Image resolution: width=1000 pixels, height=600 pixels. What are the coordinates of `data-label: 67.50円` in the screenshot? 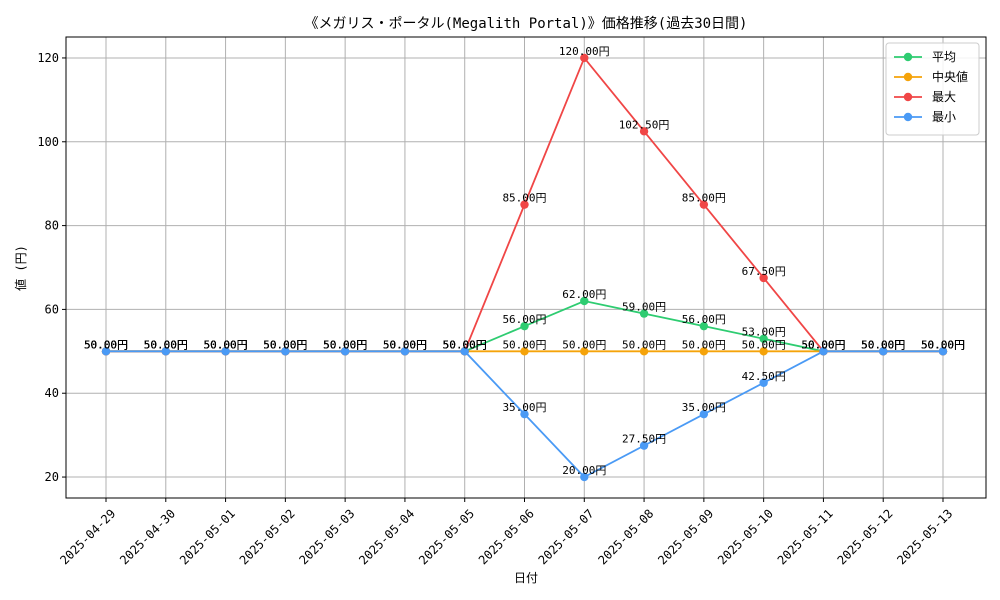 It's located at (764, 271).